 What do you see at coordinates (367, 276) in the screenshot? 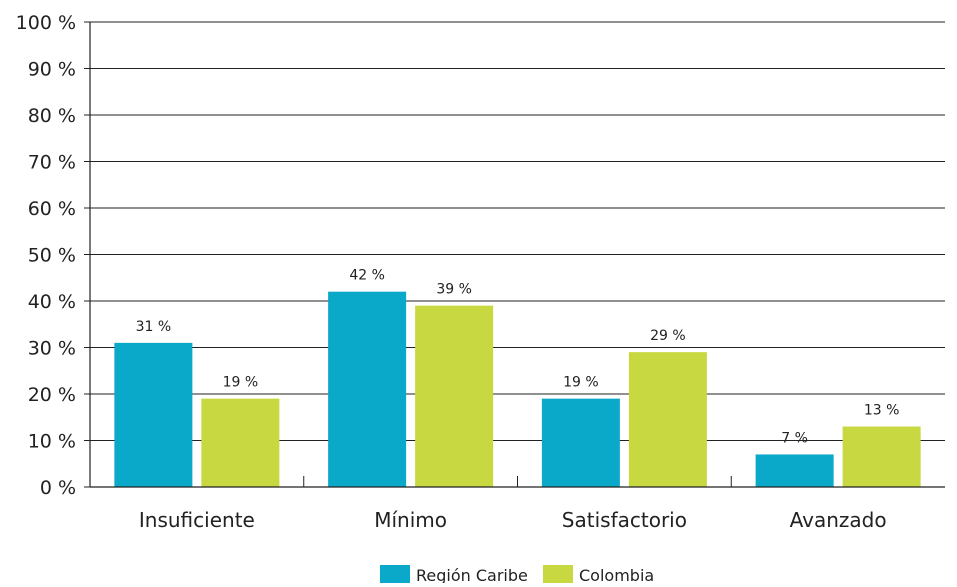
I see `data-label: 42 %` at bounding box center [367, 276].